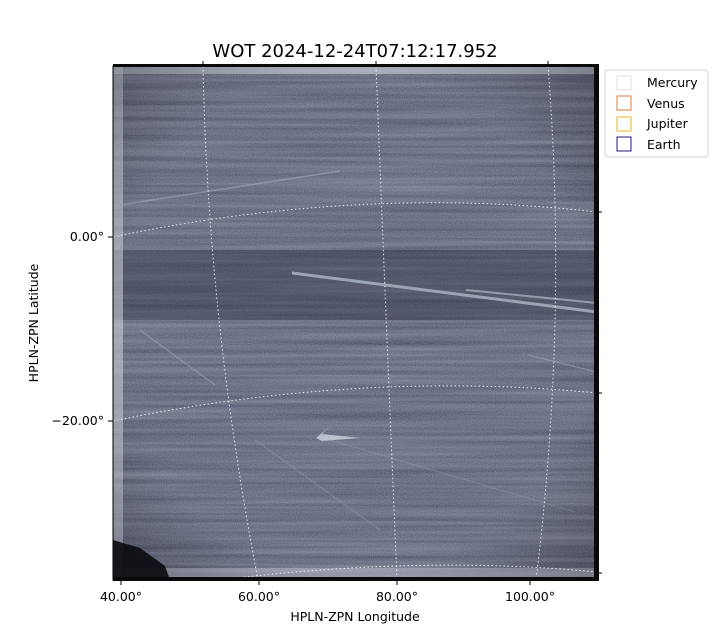 The image size is (720, 640). Describe the element at coordinates (664, 144) in the screenshot. I see `legend-label-earth: Earth` at that location.